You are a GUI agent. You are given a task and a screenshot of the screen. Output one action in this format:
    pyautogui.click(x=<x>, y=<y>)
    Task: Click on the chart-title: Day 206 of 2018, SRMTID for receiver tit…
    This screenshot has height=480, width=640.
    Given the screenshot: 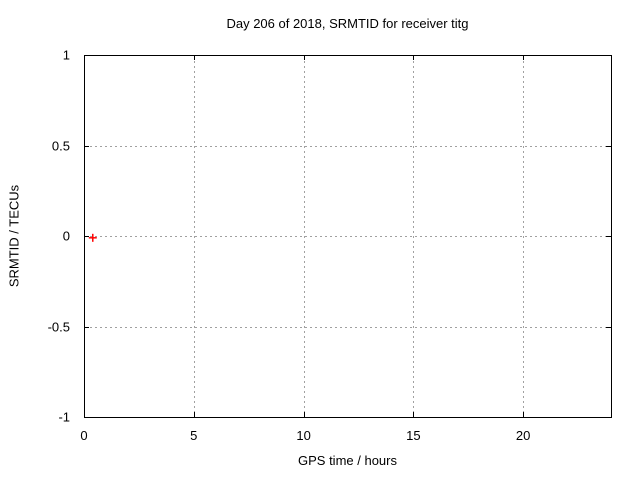 What is the action you would take?
    pyautogui.click(x=347, y=23)
    